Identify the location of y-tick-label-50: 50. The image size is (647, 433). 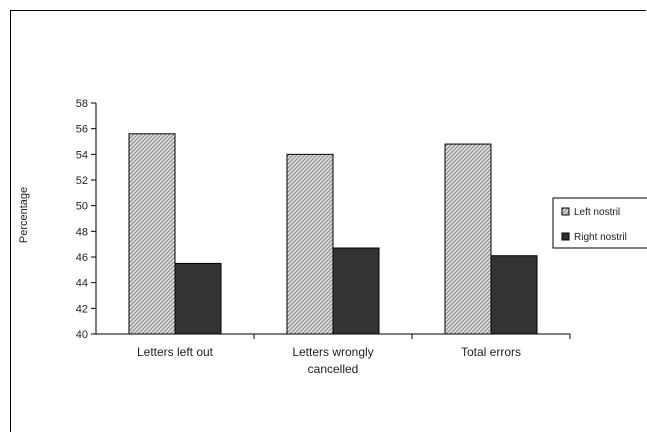
(82, 207).